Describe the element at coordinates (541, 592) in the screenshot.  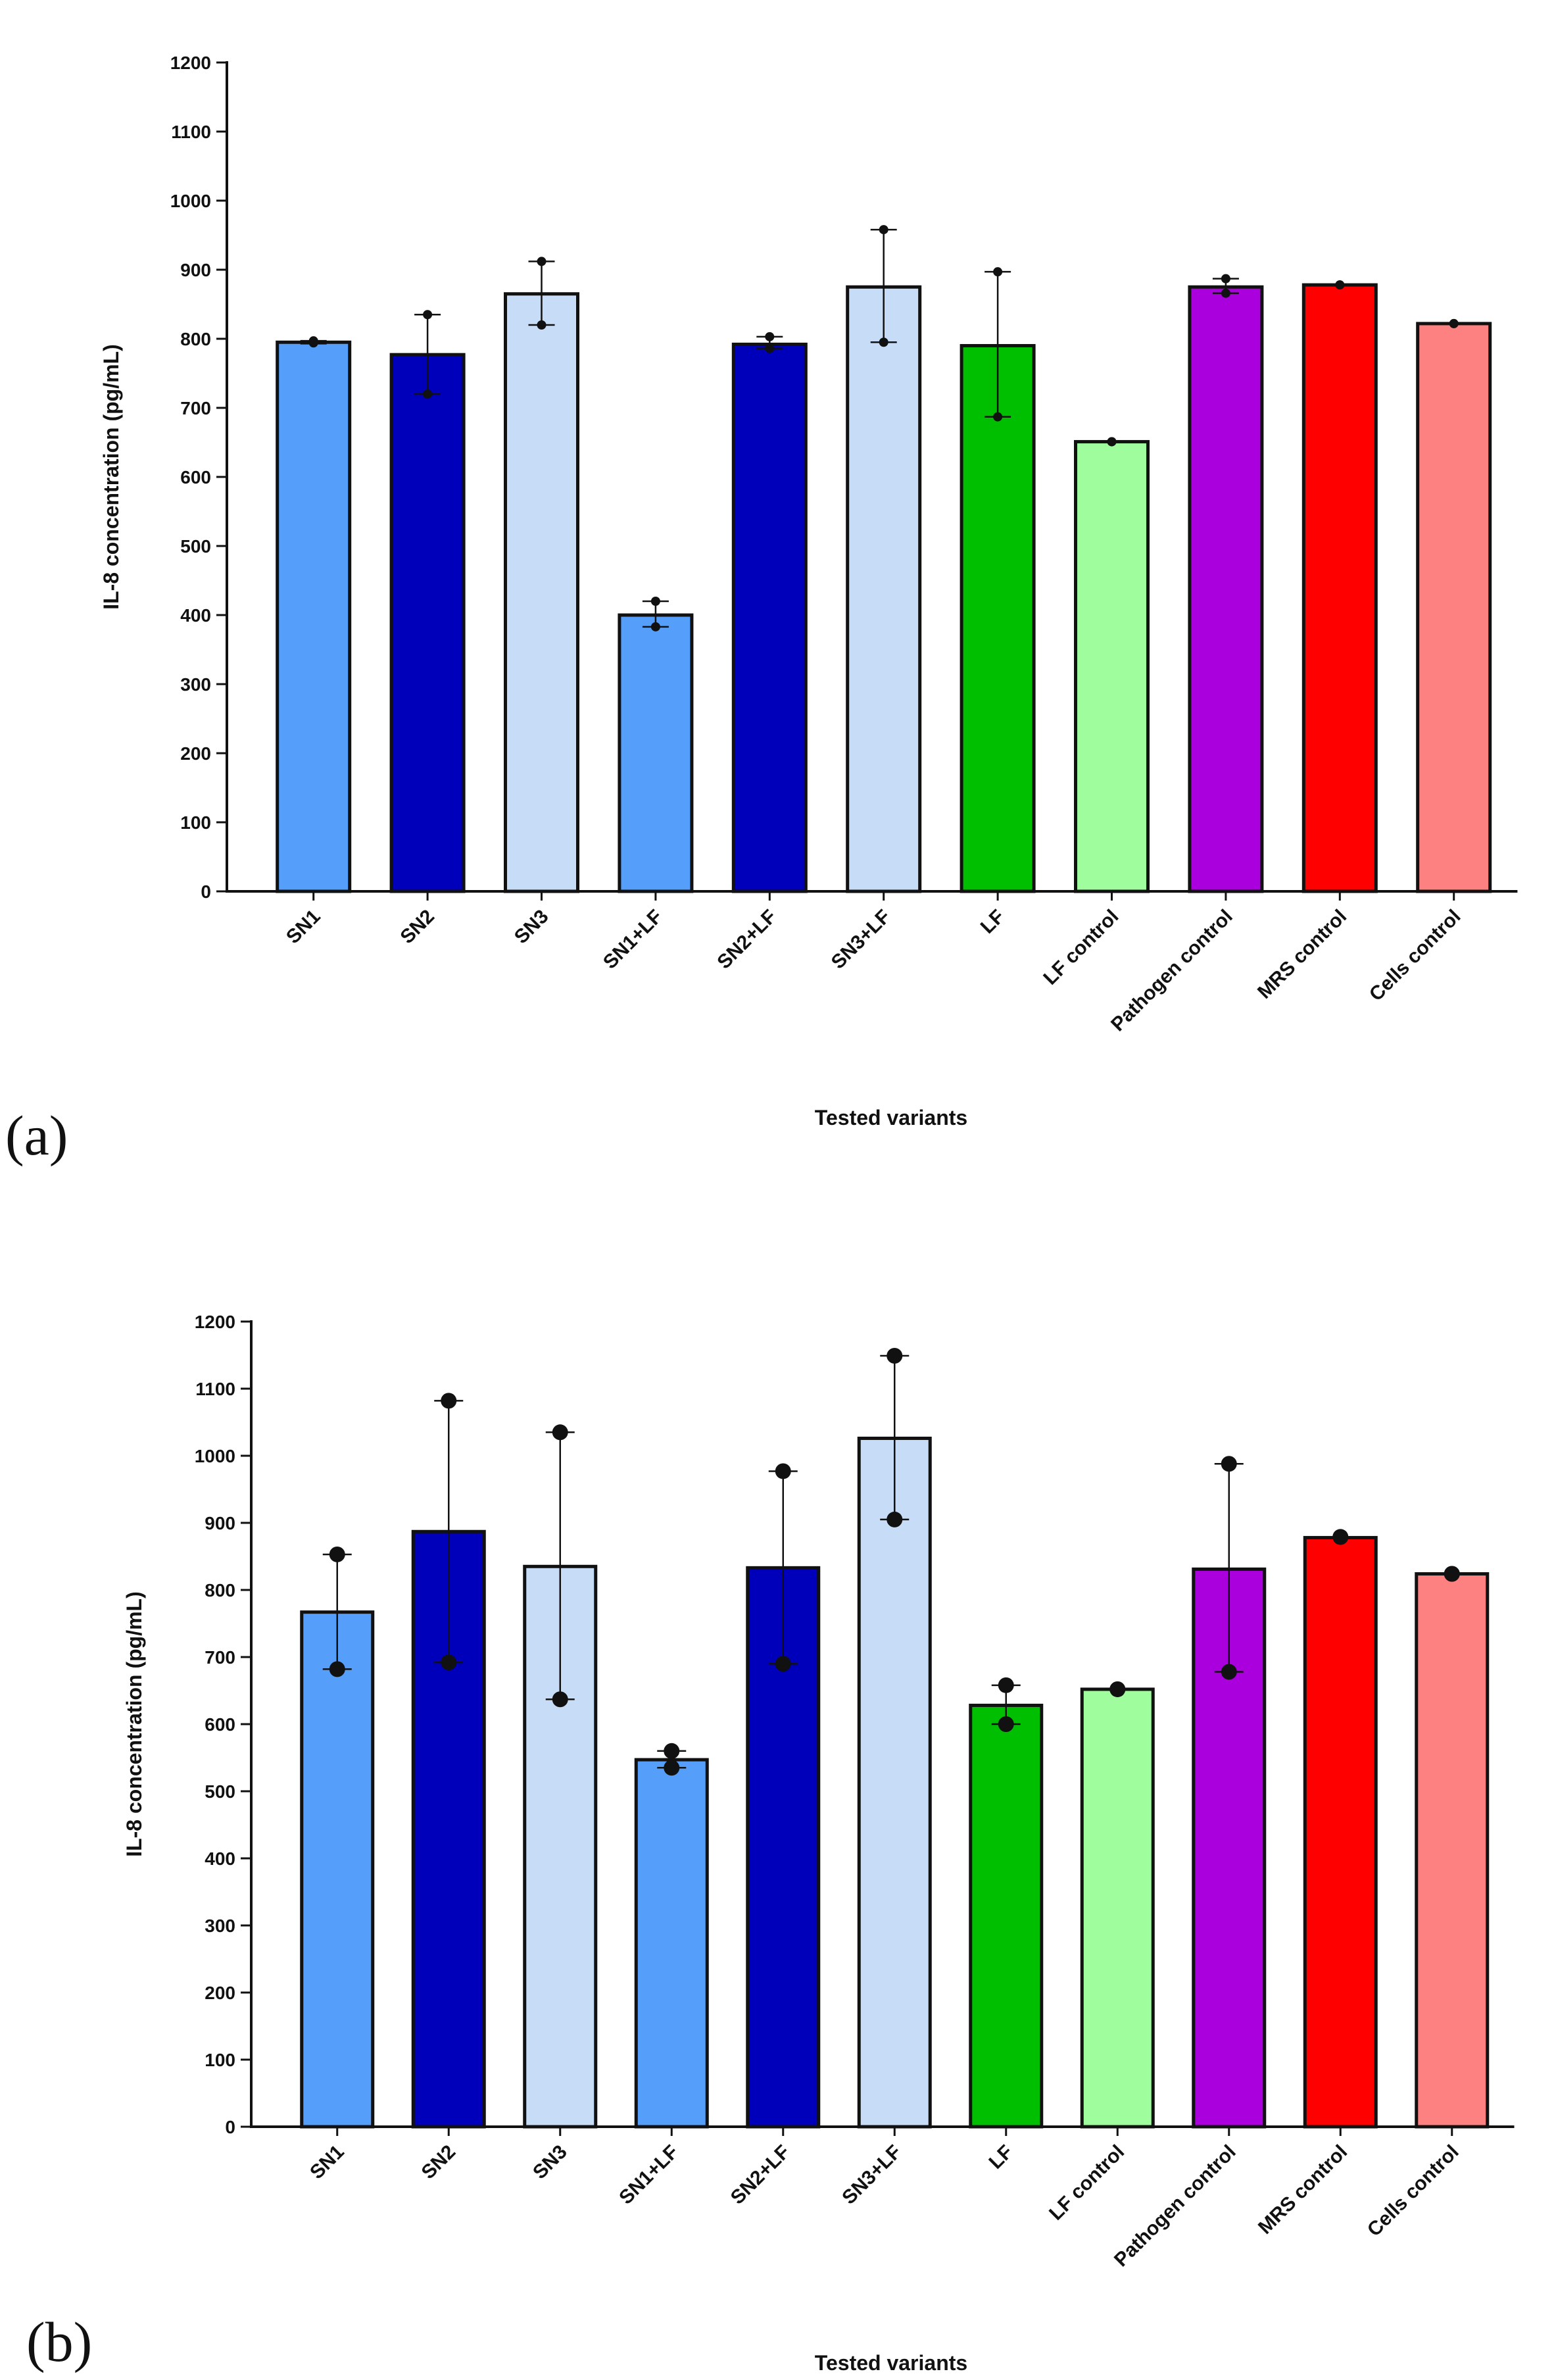
I see `bar-sn3` at that location.